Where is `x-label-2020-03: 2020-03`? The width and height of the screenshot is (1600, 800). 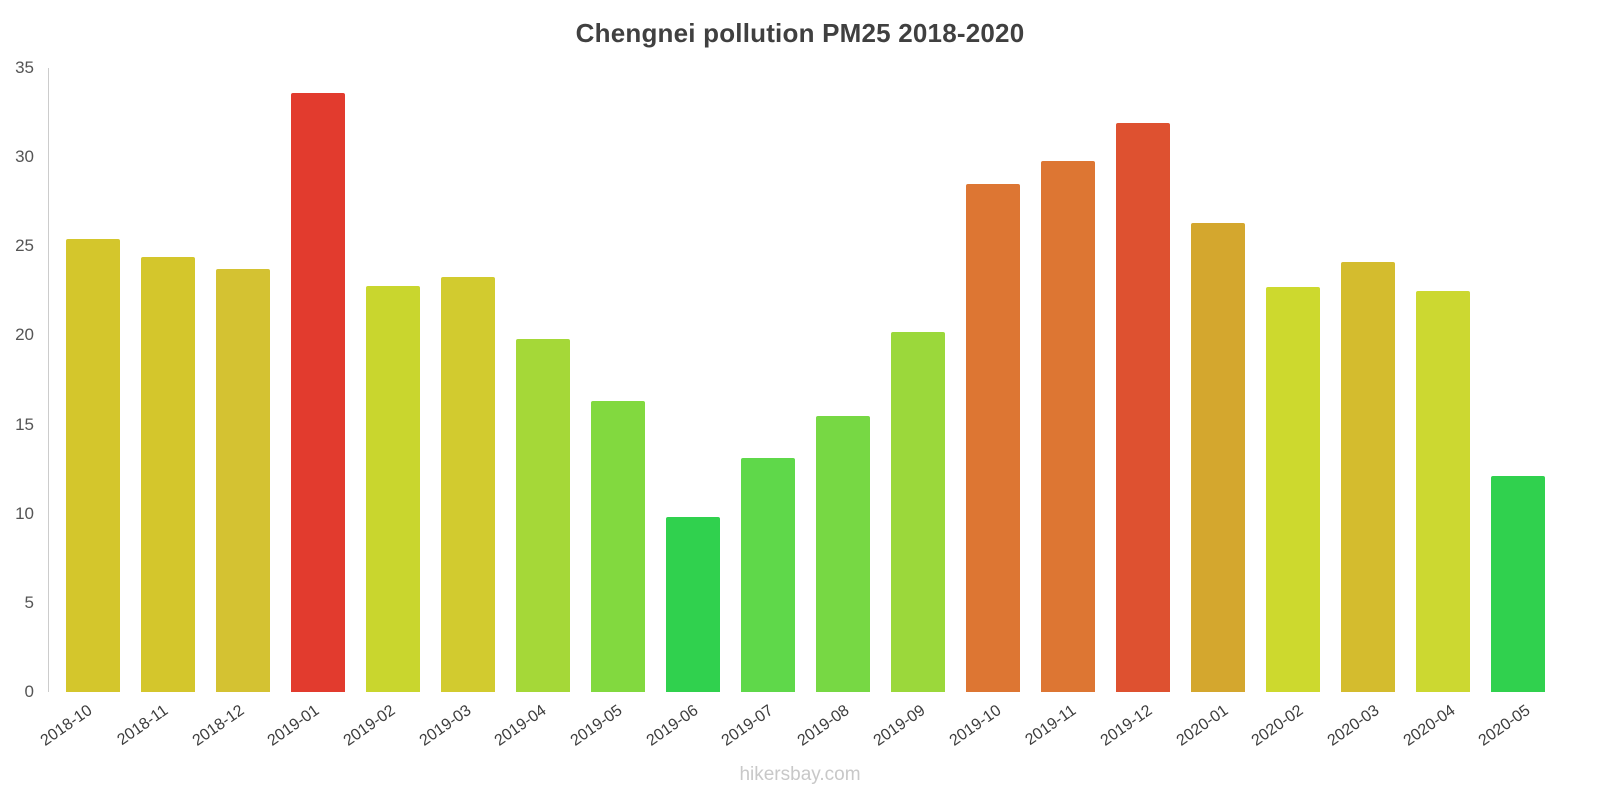 x-label-2020-03: 2020-03 is located at coordinates (1353, 726).